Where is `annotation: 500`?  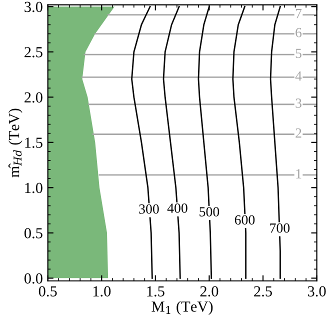 annotation: 500 is located at coordinates (210, 211).